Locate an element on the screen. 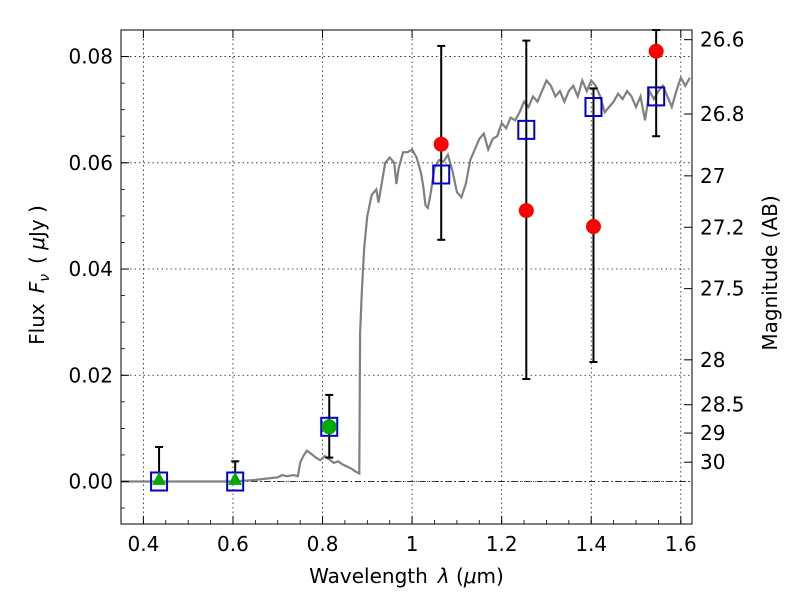 The width and height of the screenshot is (800, 600). x-tick-label: 1.6 is located at coordinates (681, 544).